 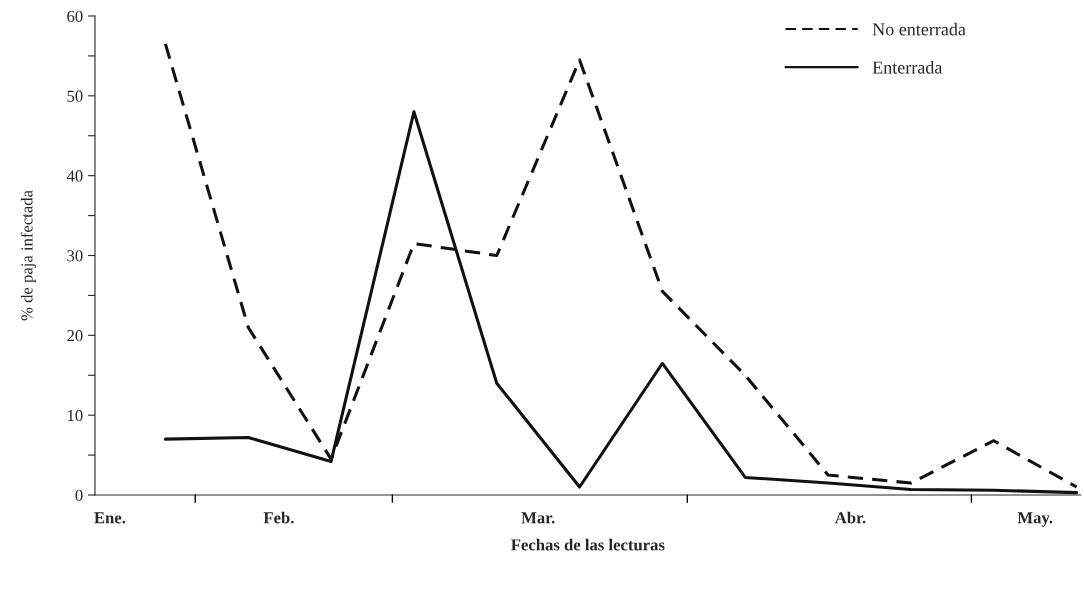 What do you see at coordinates (28, 255) in the screenshot?
I see `y-axis-title: % de paja infectada` at bounding box center [28, 255].